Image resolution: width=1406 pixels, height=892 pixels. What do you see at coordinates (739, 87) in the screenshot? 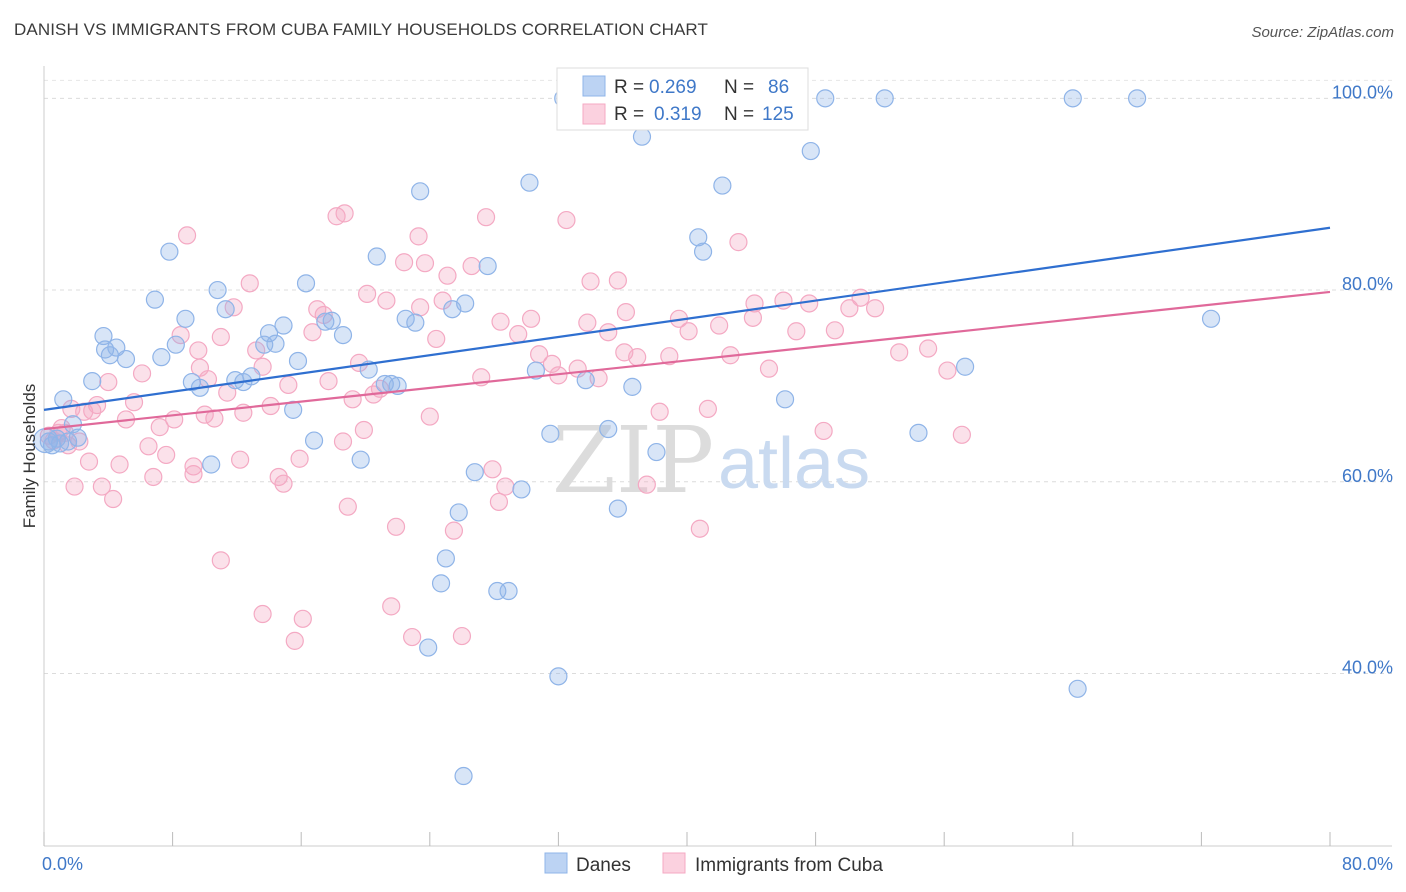
I see `legend-danes-n-label: N =` at bounding box center [739, 87].